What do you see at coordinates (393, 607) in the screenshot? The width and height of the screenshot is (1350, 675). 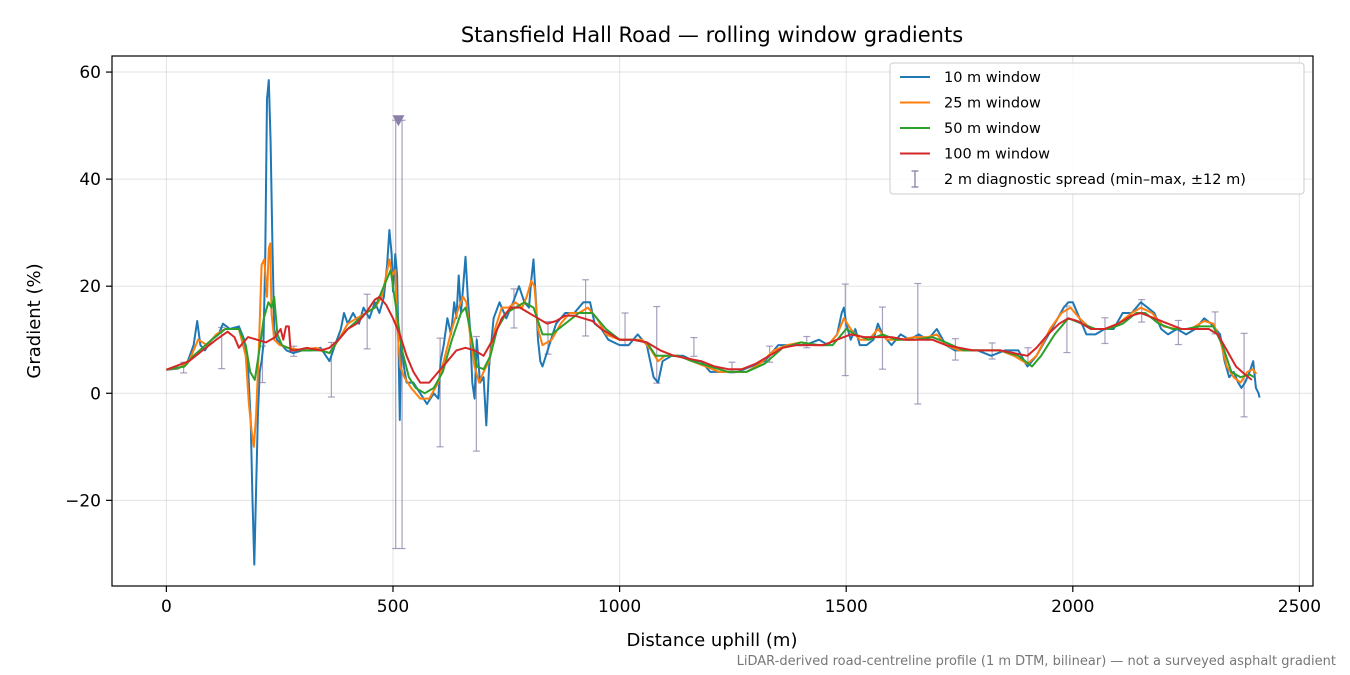 I see `x-tick-label: 500` at bounding box center [393, 607].